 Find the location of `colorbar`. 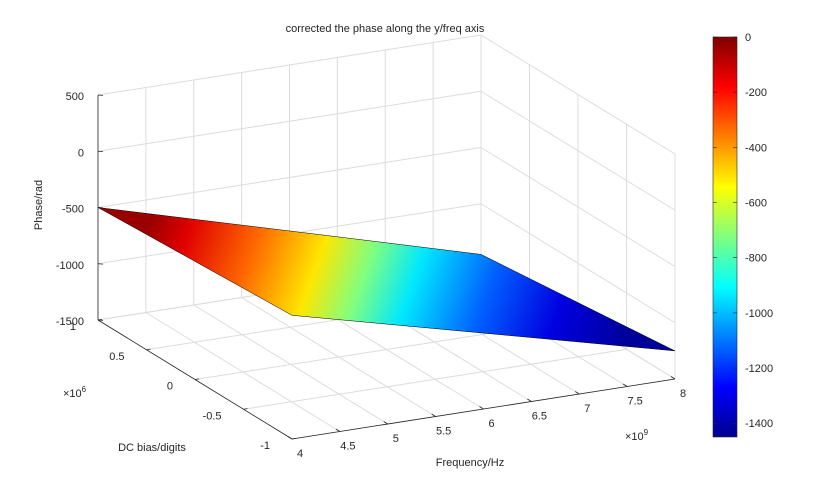

colorbar is located at coordinates (725, 237).